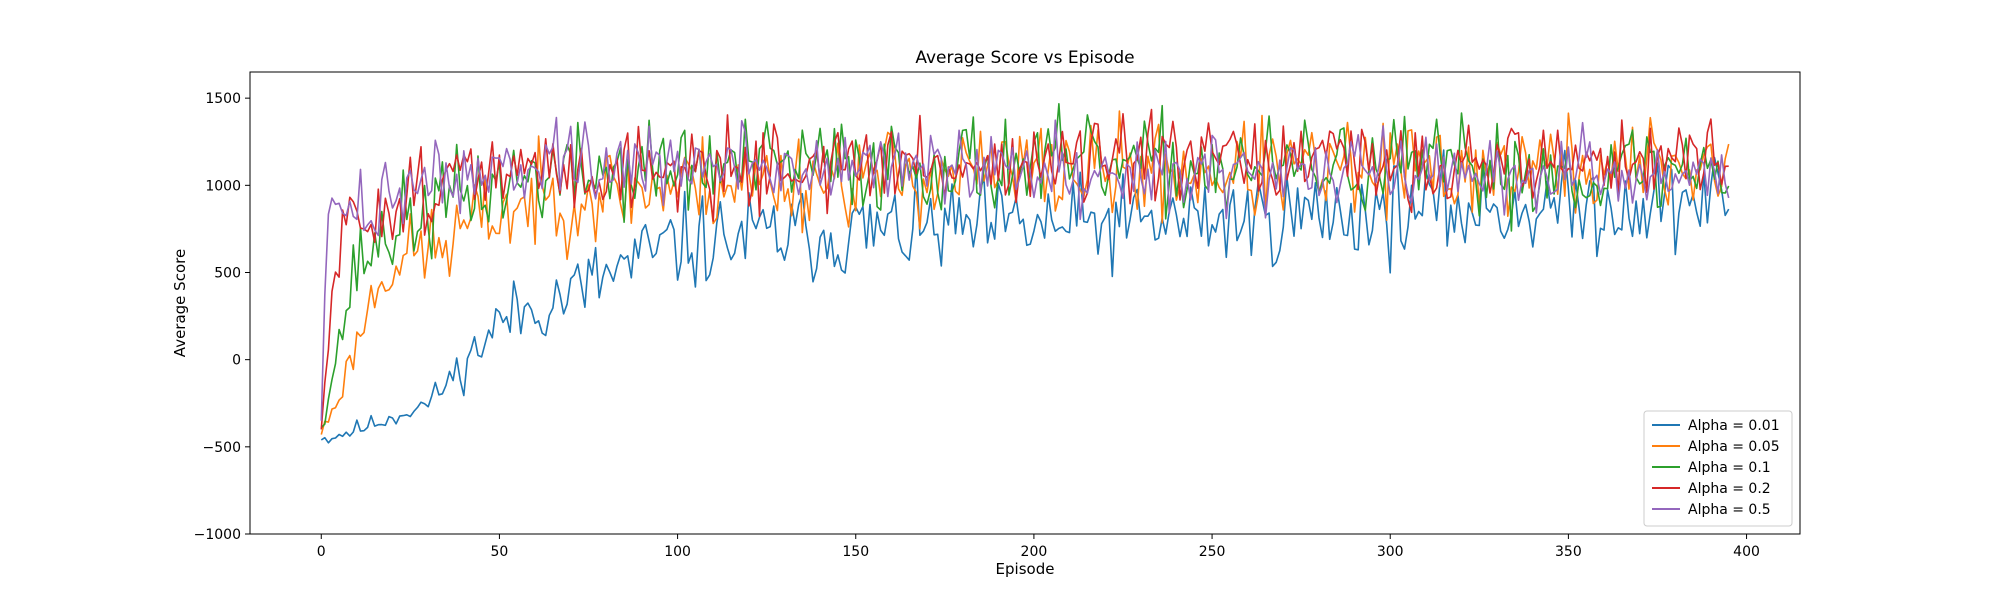  What do you see at coordinates (1024, 58) in the screenshot?
I see `chart-title: Average Score vs Episode` at bounding box center [1024, 58].